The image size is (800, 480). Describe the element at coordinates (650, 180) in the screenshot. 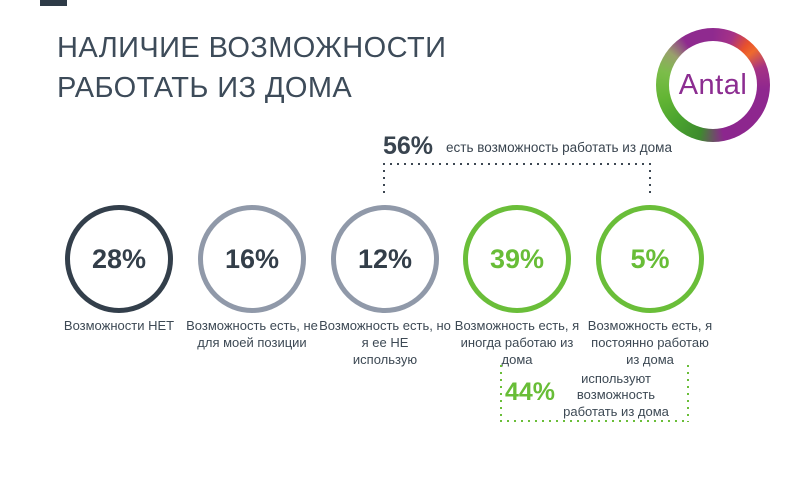

I see `bracket-top-right-leg` at that location.